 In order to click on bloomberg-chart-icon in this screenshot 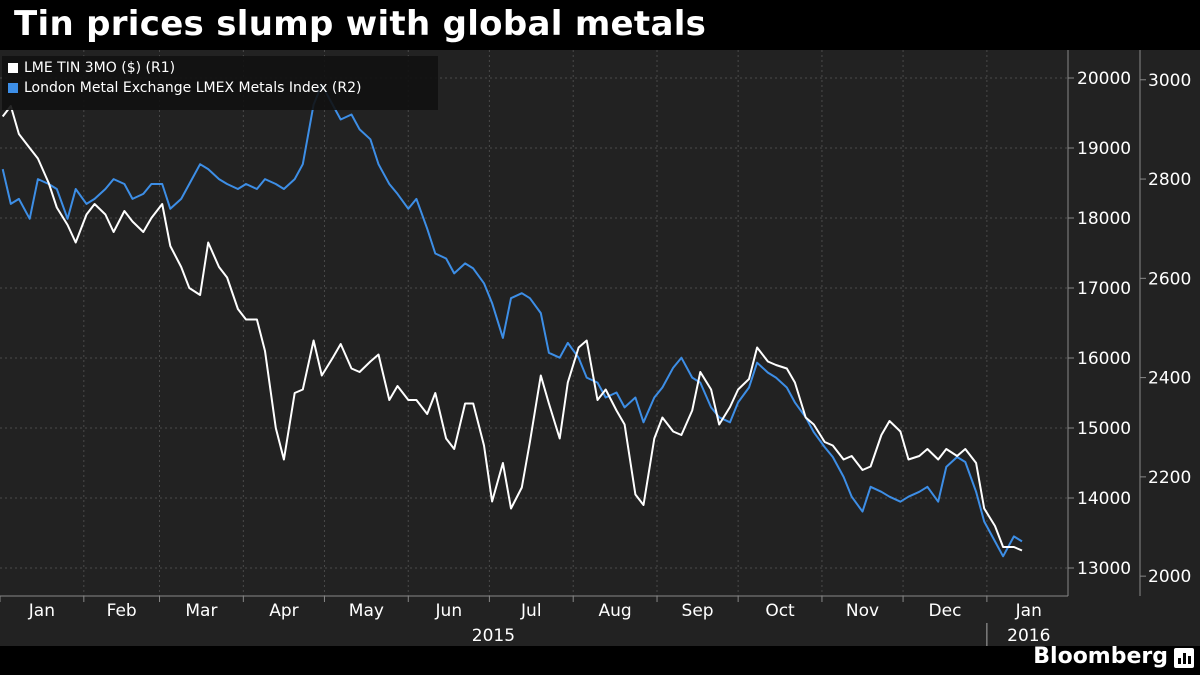, I will do `click(1184, 658)`.